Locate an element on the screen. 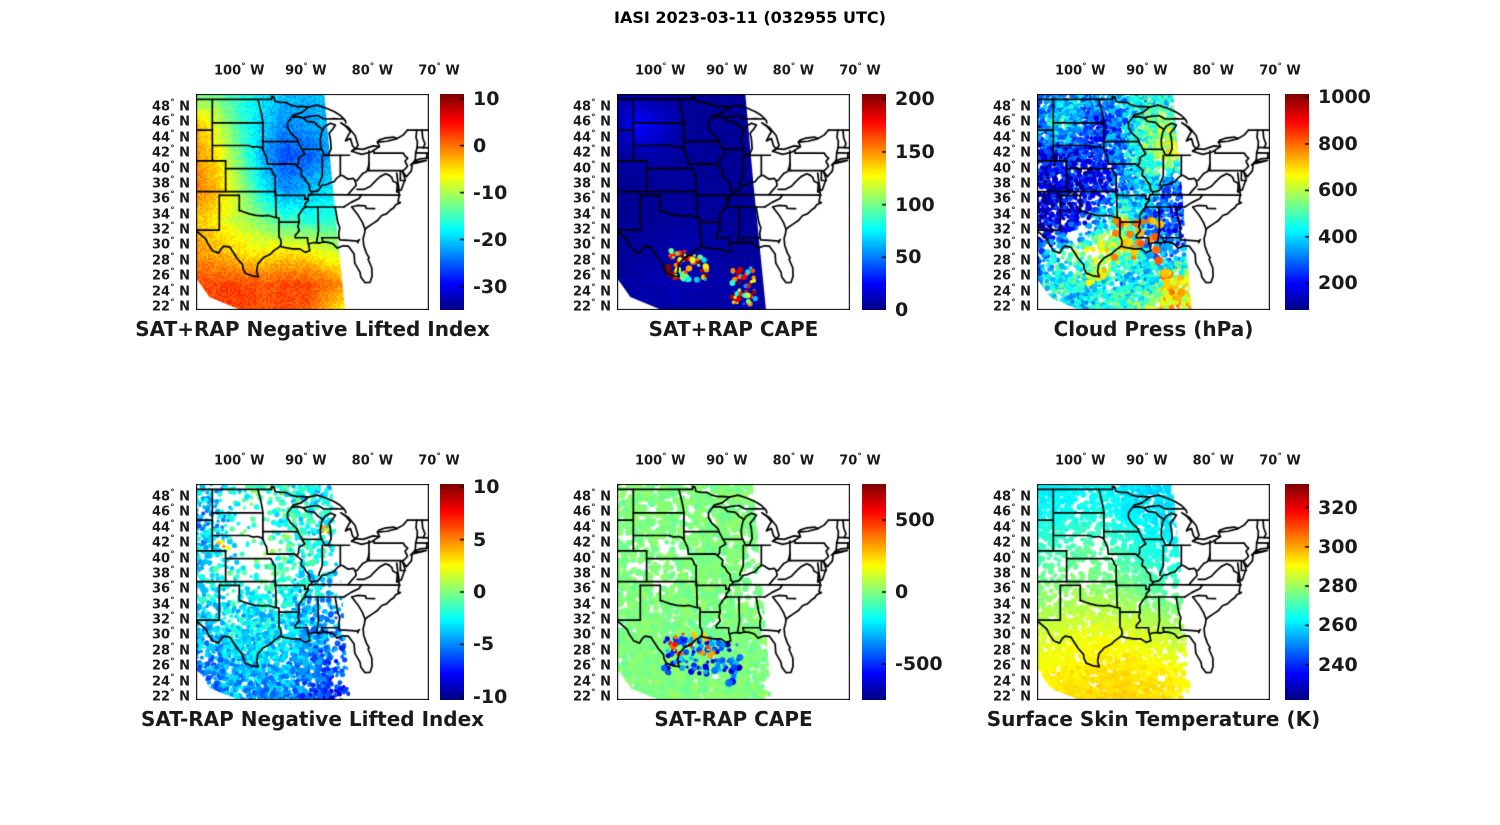  colorbar-tick-label: 260 is located at coordinates (1338, 625).